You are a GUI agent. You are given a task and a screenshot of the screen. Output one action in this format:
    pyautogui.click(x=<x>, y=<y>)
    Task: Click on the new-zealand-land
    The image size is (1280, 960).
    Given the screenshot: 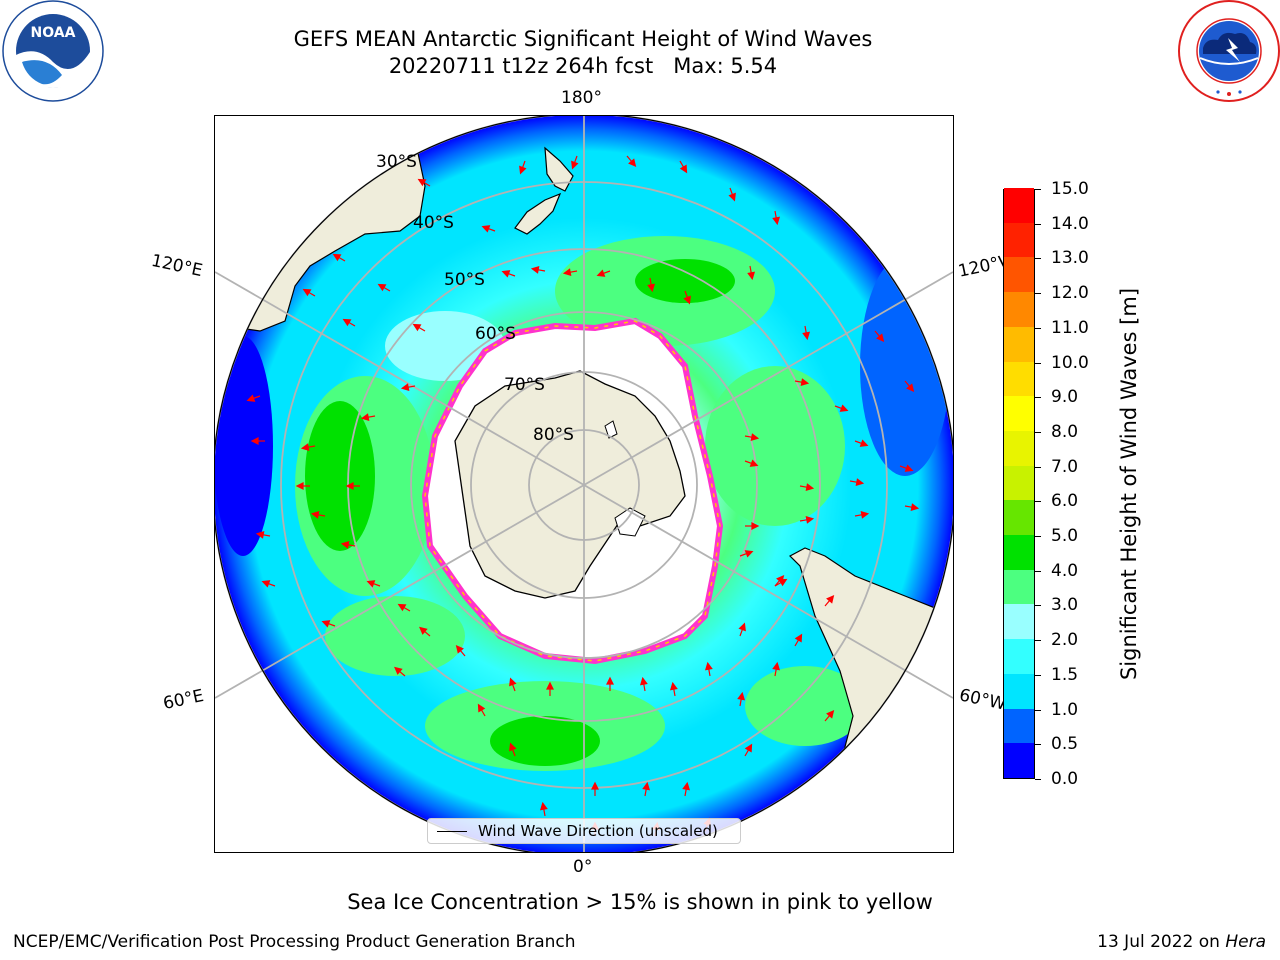 What is the action you would take?
    pyautogui.click(x=544, y=190)
    